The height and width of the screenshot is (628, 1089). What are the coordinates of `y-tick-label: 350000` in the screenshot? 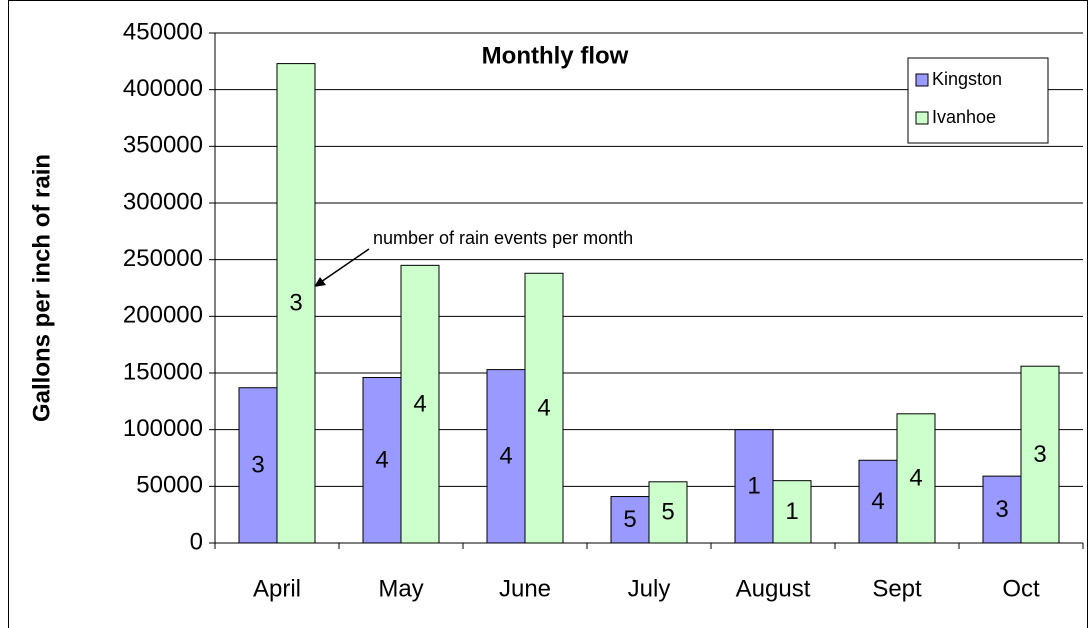 It's located at (163, 145).